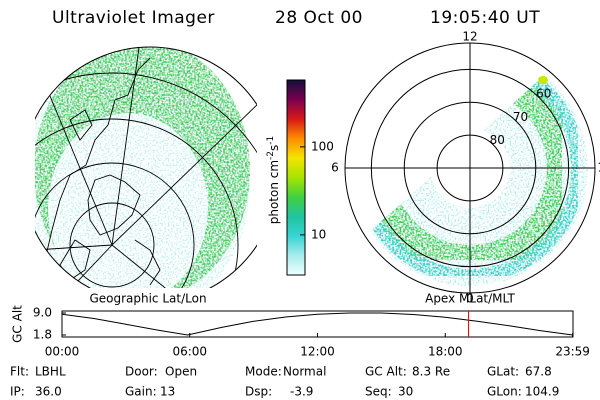  I want to click on info-label: Seq:, so click(378, 392).